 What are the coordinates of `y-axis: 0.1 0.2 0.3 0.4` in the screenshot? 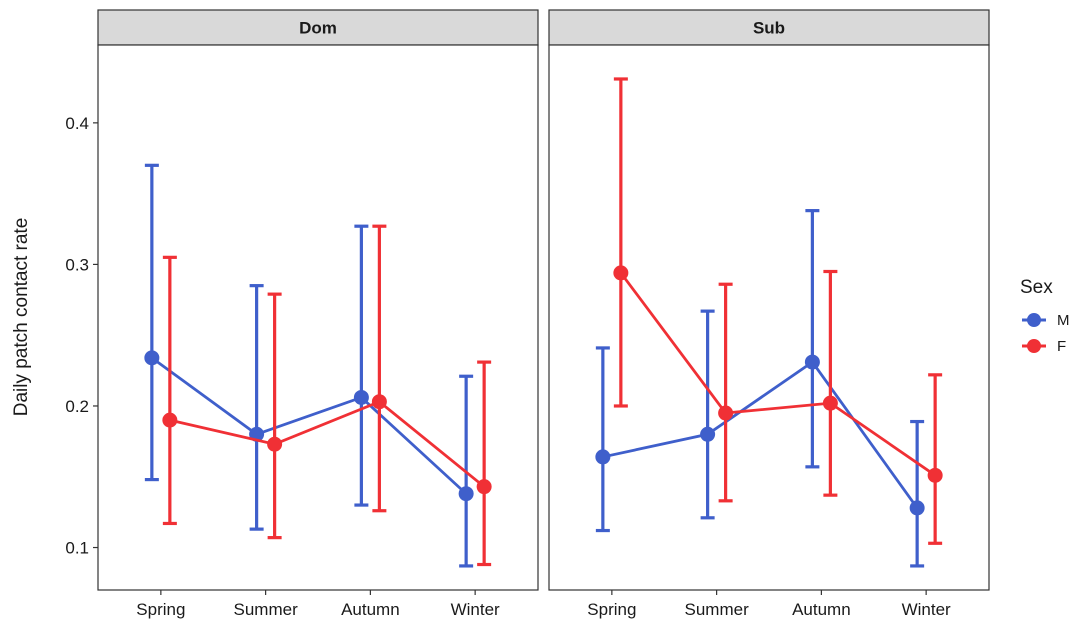 It's located at (81, 336).